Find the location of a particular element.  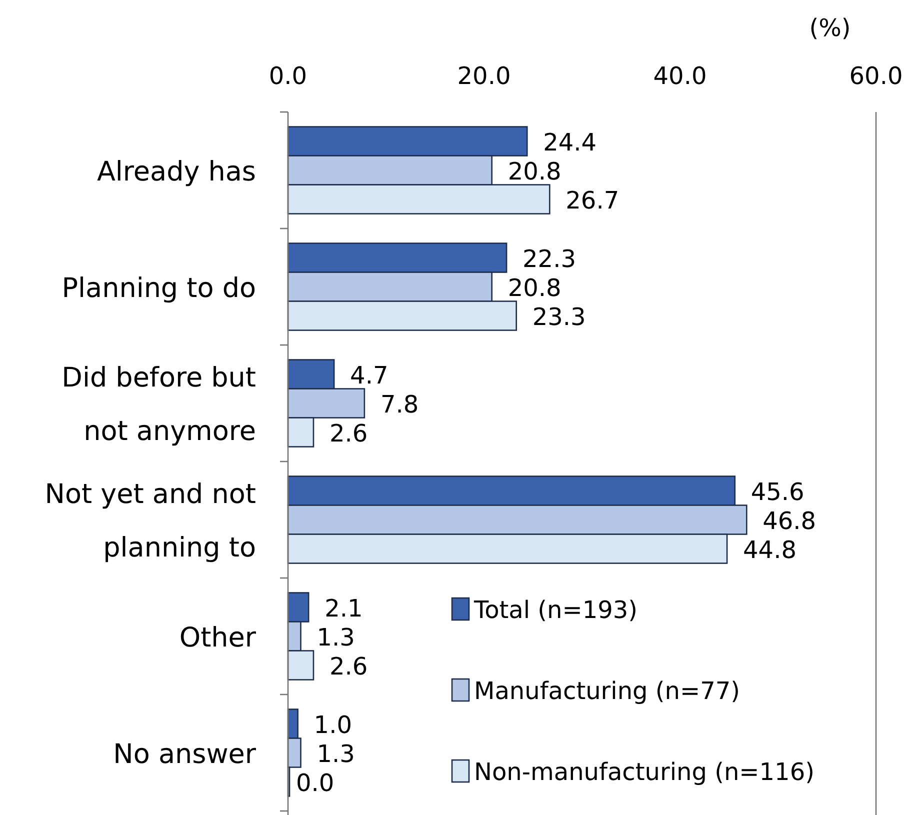

data-label: 4.7 is located at coordinates (369, 375).